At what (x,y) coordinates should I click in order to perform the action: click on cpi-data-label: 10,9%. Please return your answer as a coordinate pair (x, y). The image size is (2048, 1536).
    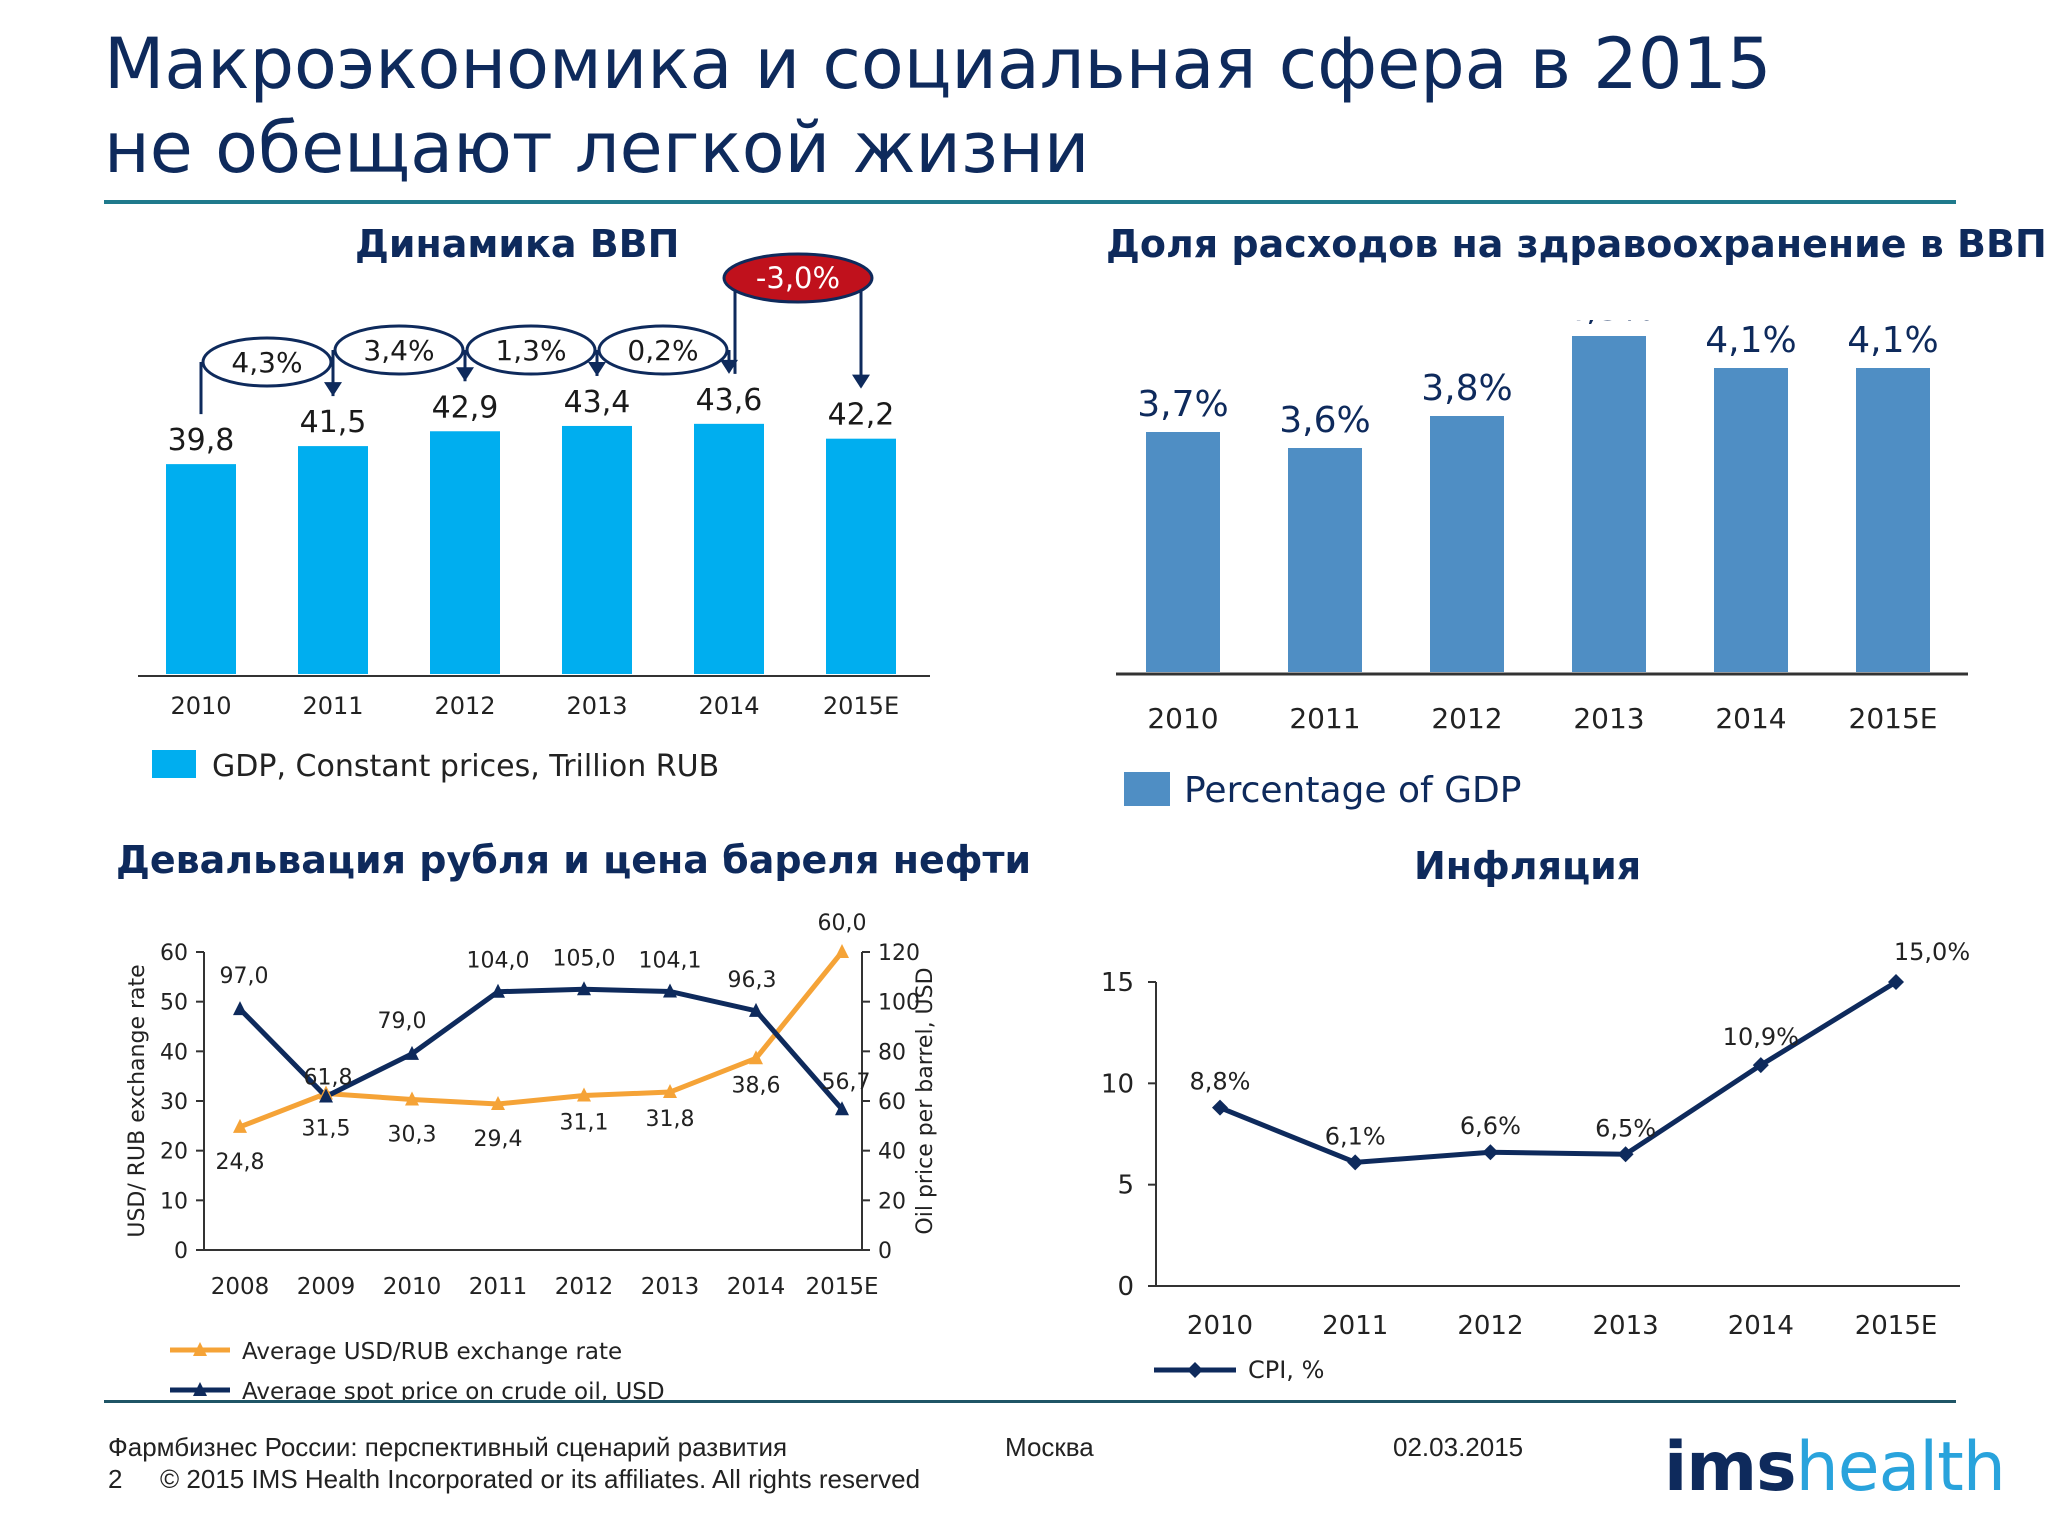
    Looking at the image, I should click on (1761, 1037).